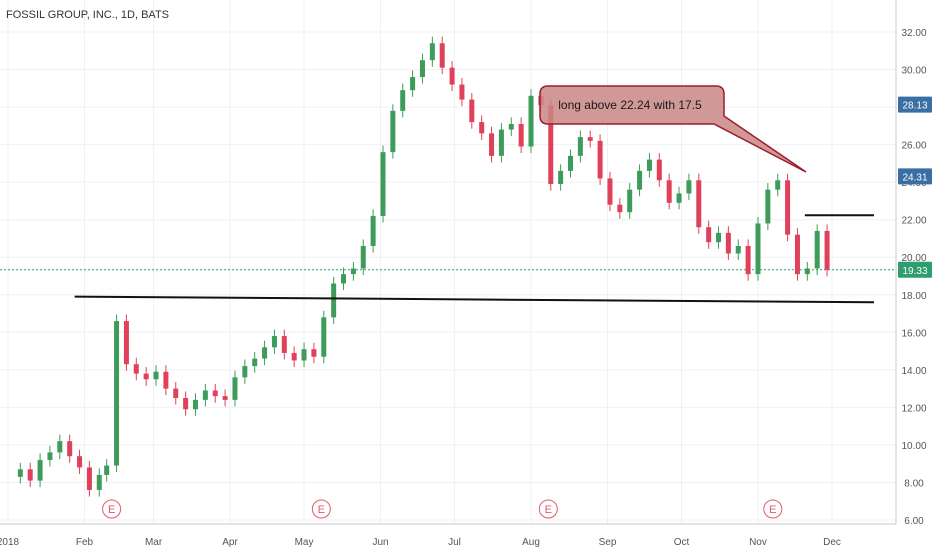 Image resolution: width=932 pixels, height=550 pixels. Describe the element at coordinates (10, 542) in the screenshot. I see `x-tick-label: 2018` at that location.